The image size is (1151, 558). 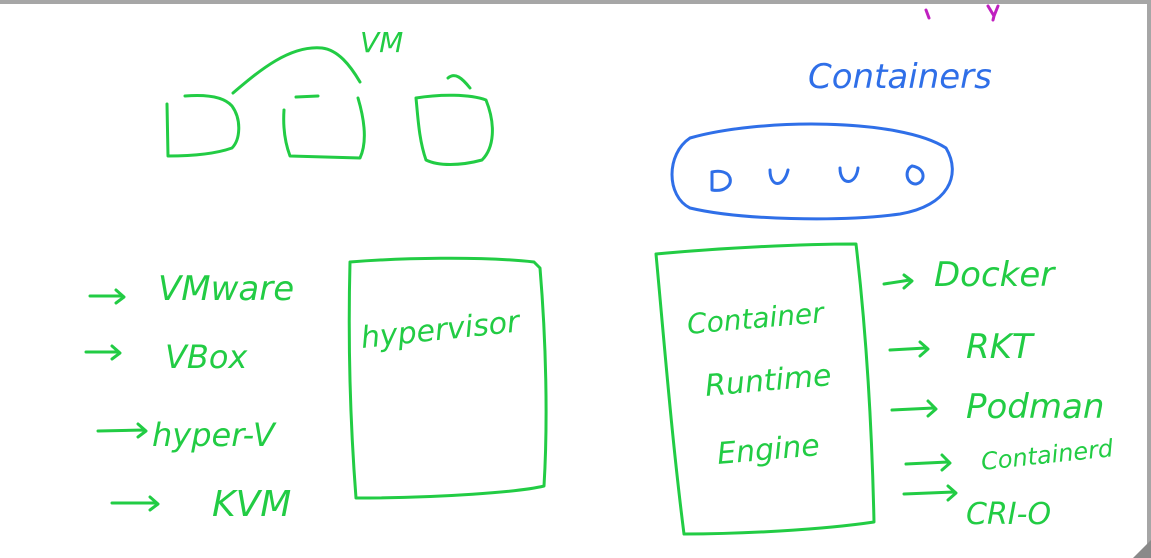 What do you see at coordinates (962, 13) in the screenshot?
I see `magenta-marks` at bounding box center [962, 13].